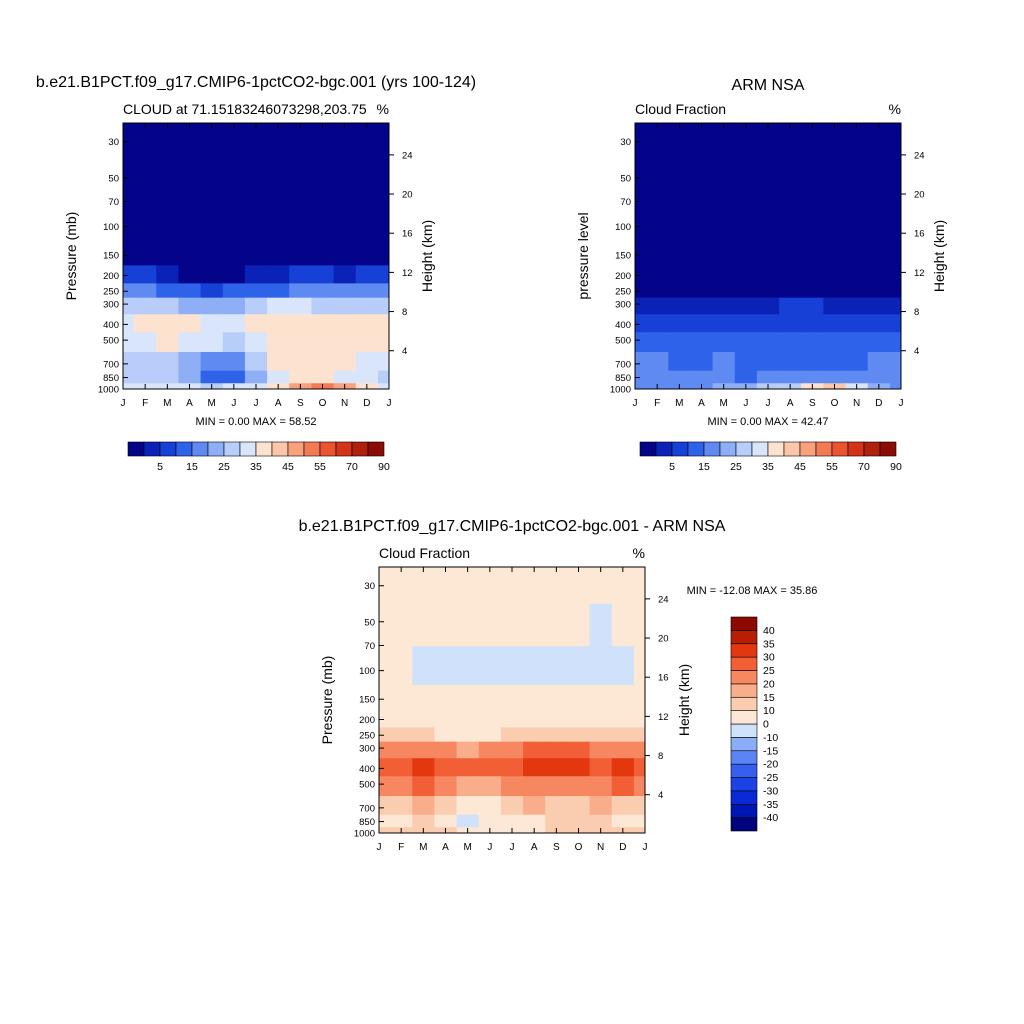 The height and width of the screenshot is (1024, 1024). I want to click on x-tick-label: O, so click(835, 403).